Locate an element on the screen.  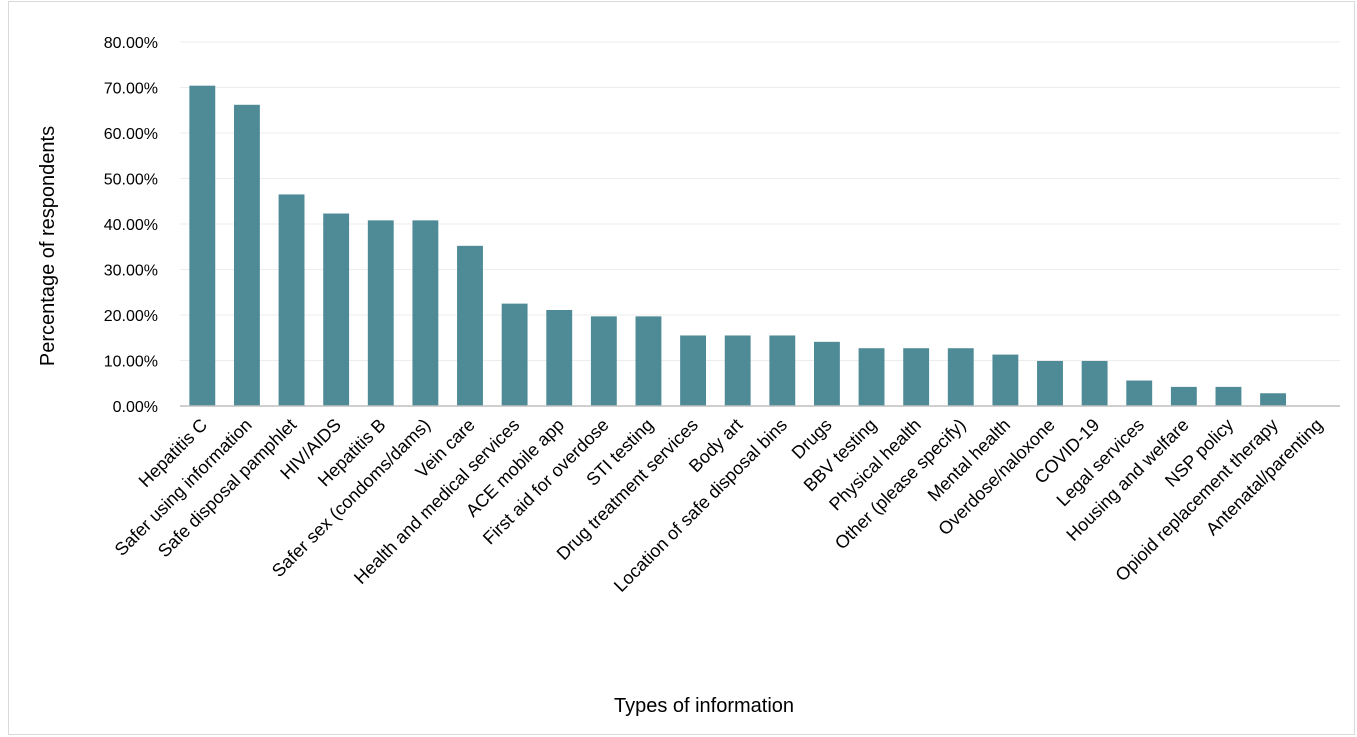
y-tick-label: 0.00% is located at coordinates (135, 407).